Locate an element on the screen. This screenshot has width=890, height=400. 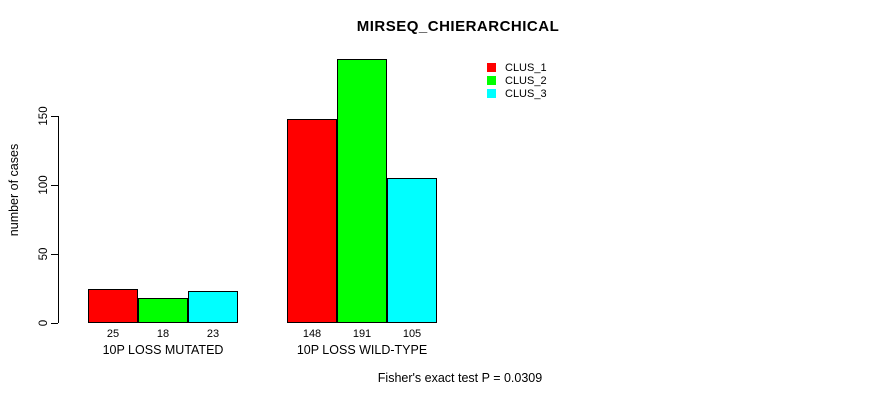
bar-clus_1-group1 is located at coordinates (113, 305).